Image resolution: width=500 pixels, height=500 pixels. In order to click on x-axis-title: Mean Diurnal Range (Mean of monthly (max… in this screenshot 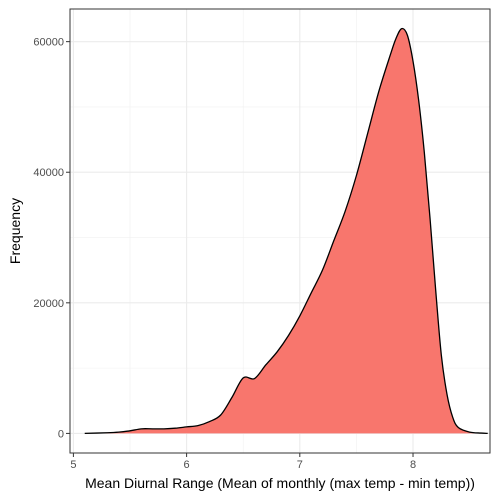, I will do `click(280, 483)`.